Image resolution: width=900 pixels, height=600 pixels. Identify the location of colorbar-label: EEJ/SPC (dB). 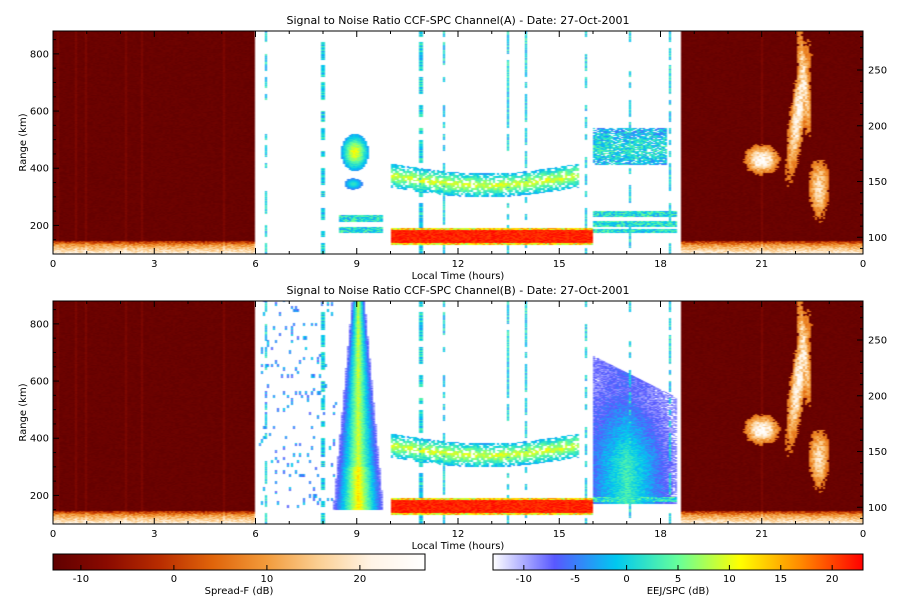
(678, 591).